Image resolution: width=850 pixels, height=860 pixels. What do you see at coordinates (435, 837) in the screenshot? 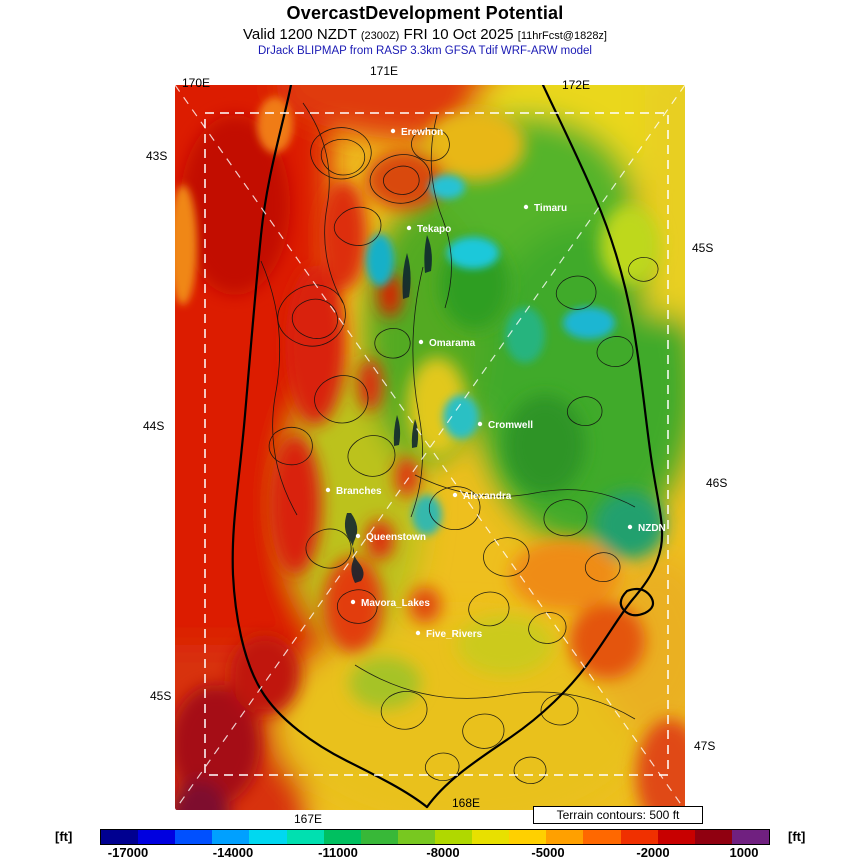
I see `colorbar-gradient` at bounding box center [435, 837].